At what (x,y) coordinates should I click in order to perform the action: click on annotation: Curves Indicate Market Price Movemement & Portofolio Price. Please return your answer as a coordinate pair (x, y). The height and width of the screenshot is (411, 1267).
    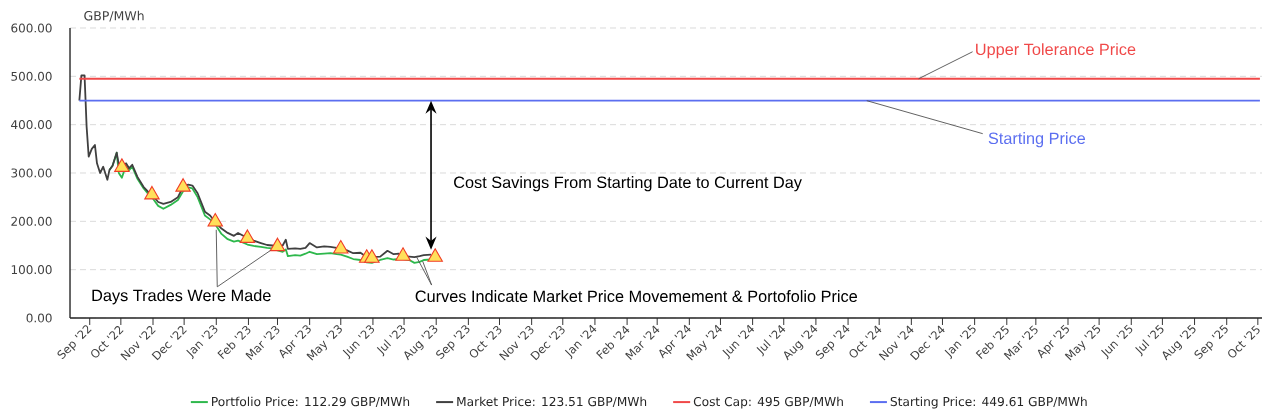
    Looking at the image, I should click on (636, 296).